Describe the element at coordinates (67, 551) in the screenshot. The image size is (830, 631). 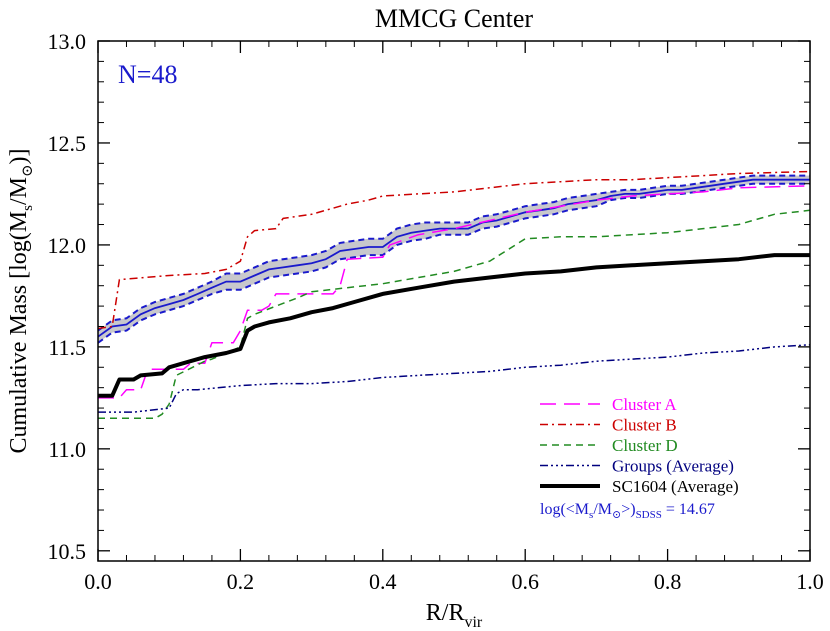
I see `y-tick-label: 10.5` at that location.